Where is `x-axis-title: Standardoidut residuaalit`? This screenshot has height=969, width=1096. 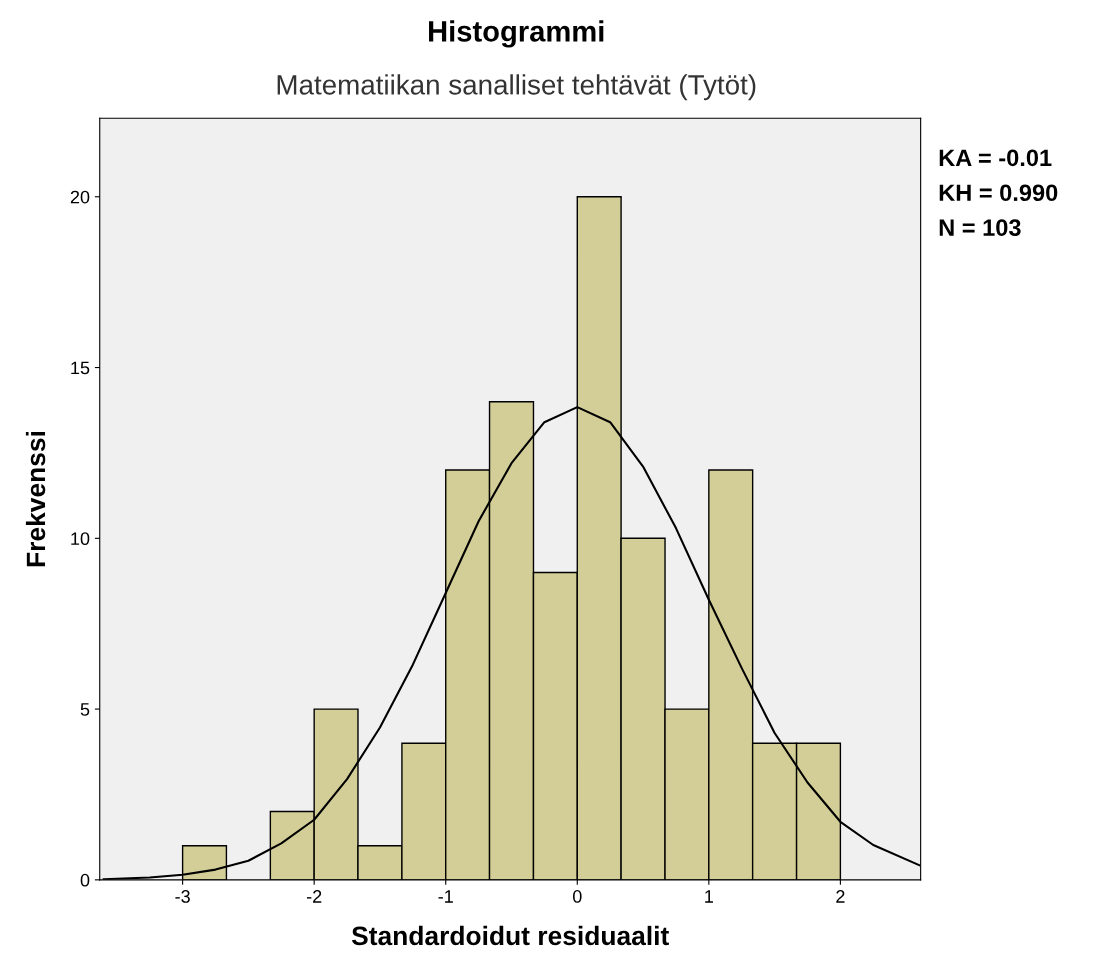 x-axis-title: Standardoidut residuaalit is located at coordinates (510, 935).